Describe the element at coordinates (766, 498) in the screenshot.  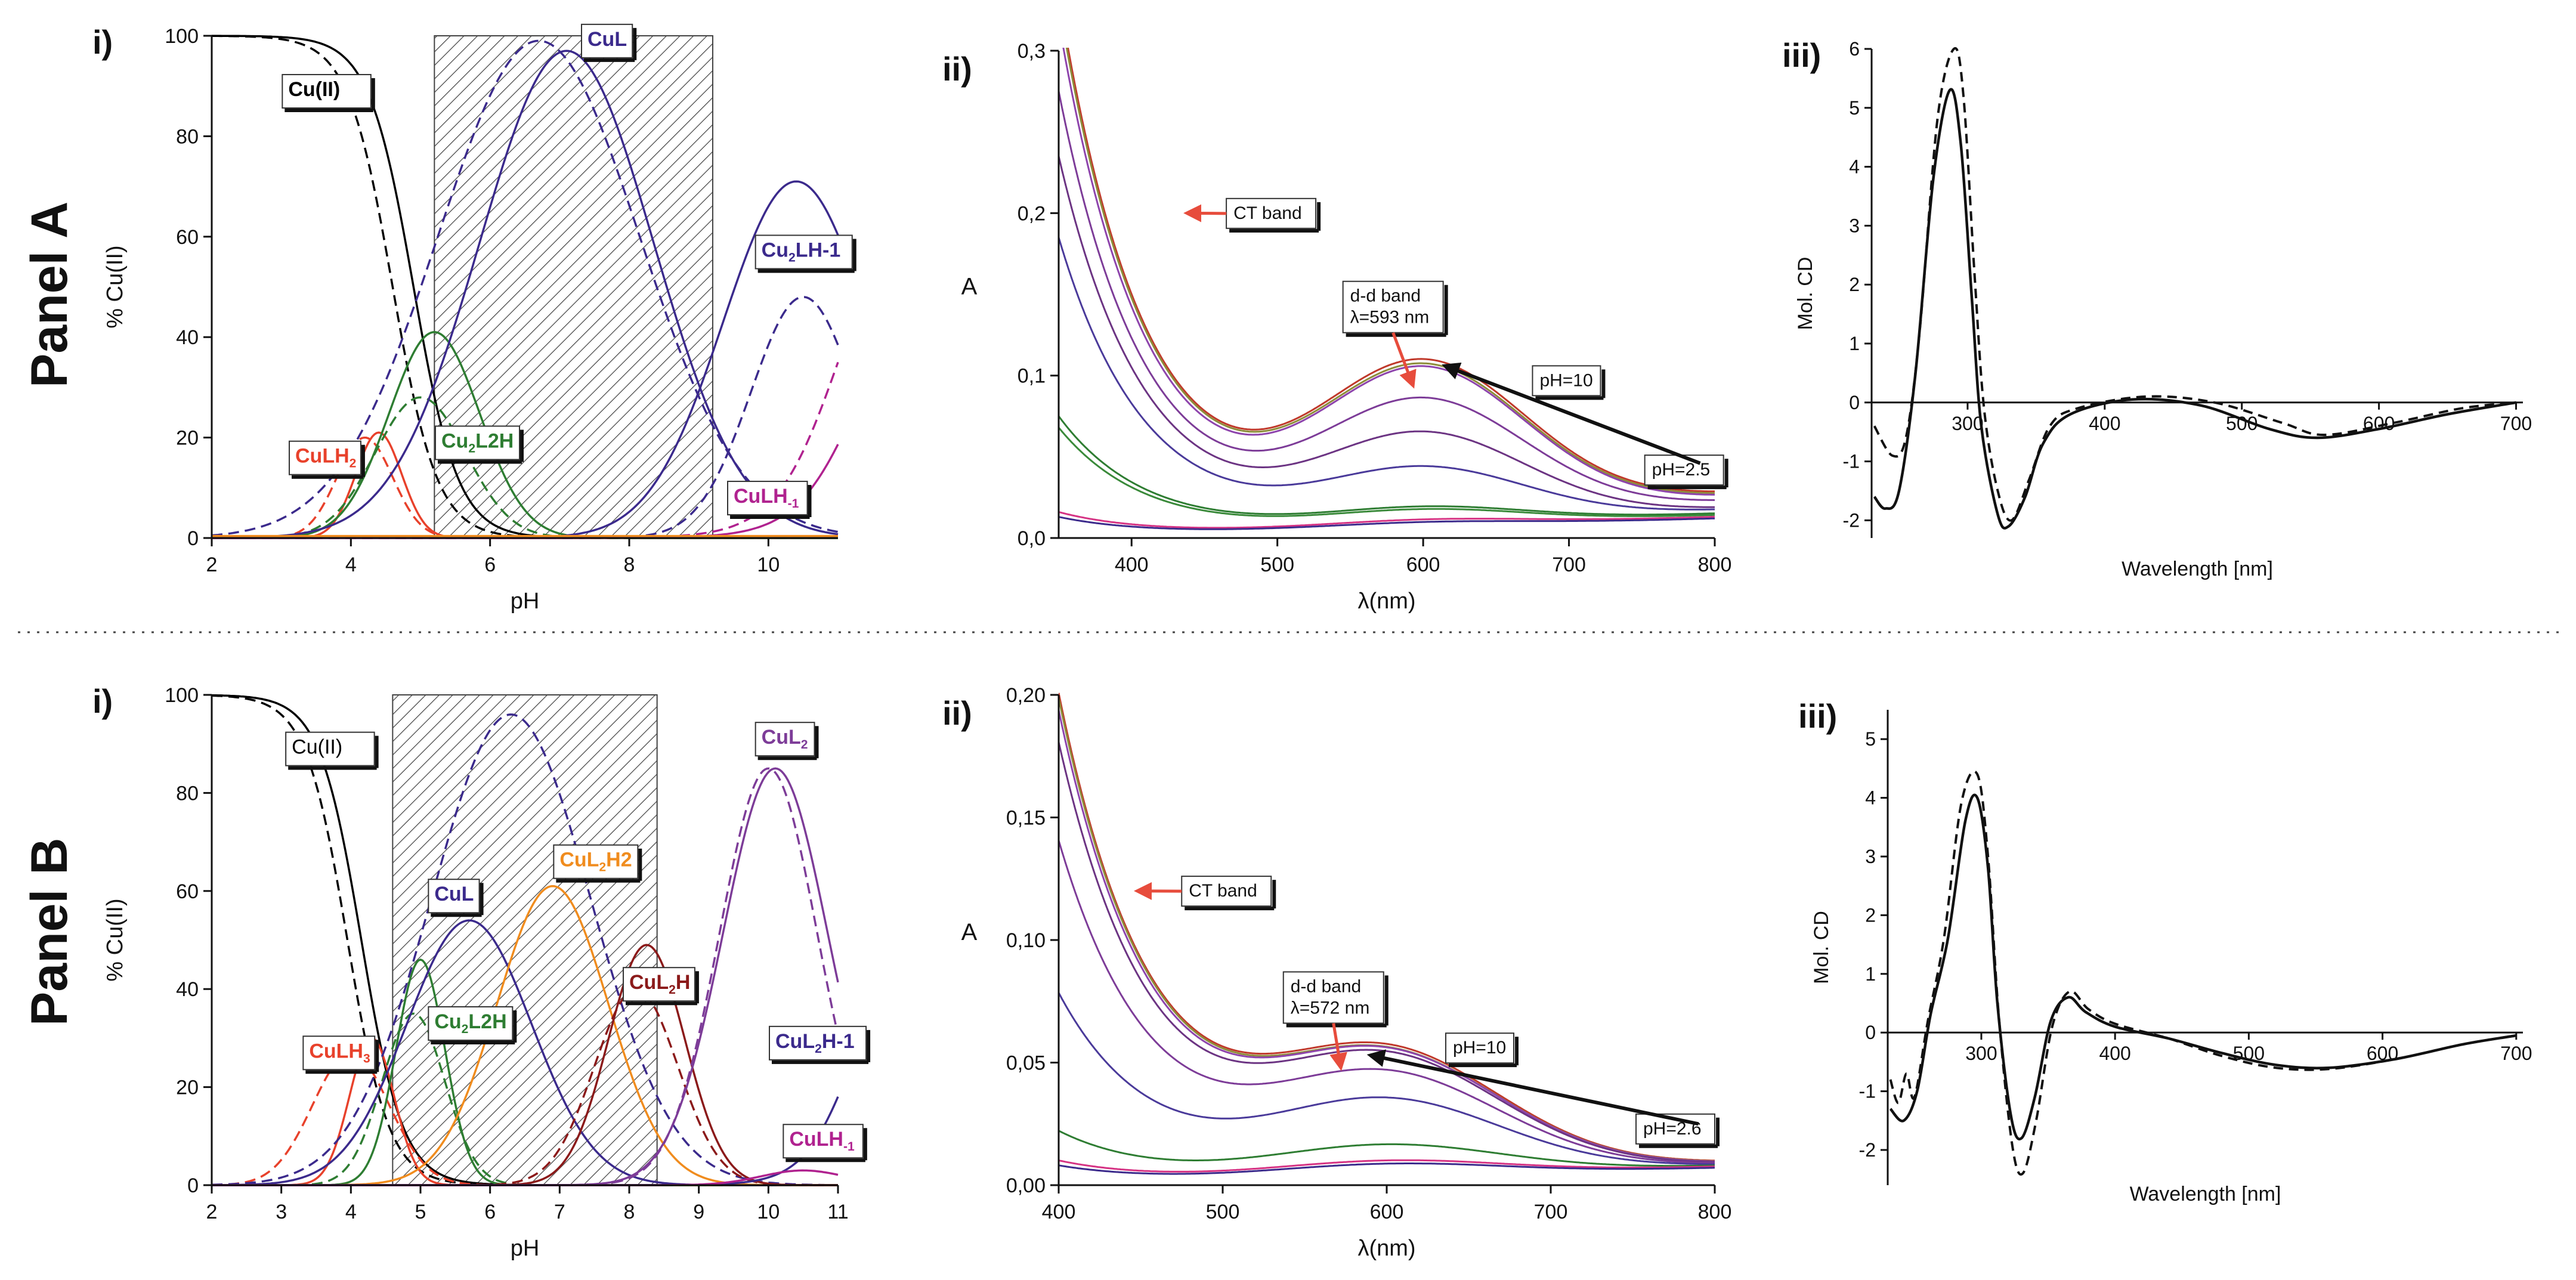
I see `species-label-text: CuLH-1` at that location.